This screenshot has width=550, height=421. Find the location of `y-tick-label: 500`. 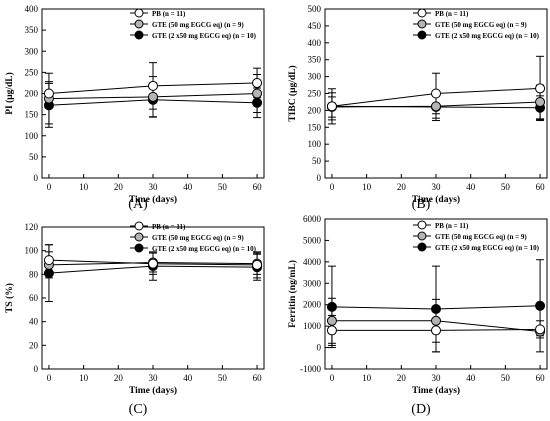

y-tick-label: 500 is located at coordinates (315, 9).